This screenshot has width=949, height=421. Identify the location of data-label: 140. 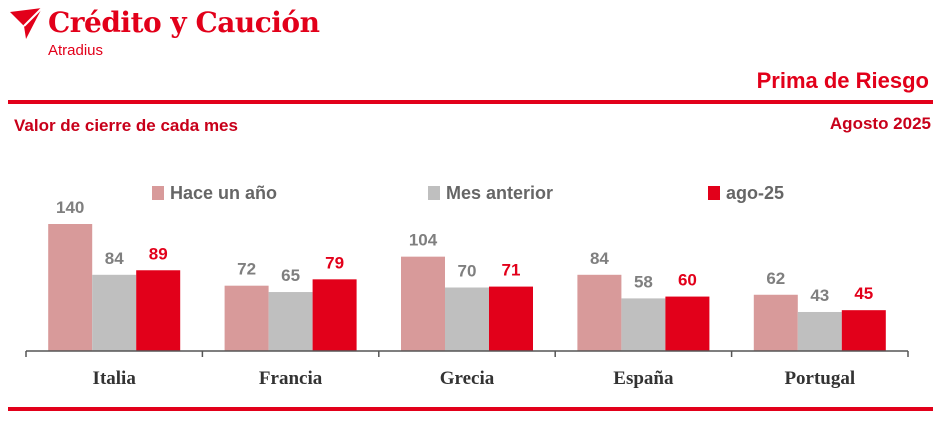
(70, 207).